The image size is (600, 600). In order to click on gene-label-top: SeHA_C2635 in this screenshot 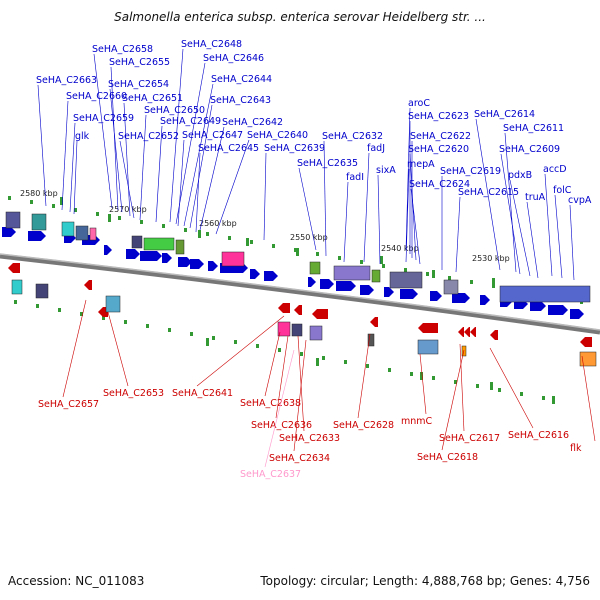, I will do `click(327, 163)`.